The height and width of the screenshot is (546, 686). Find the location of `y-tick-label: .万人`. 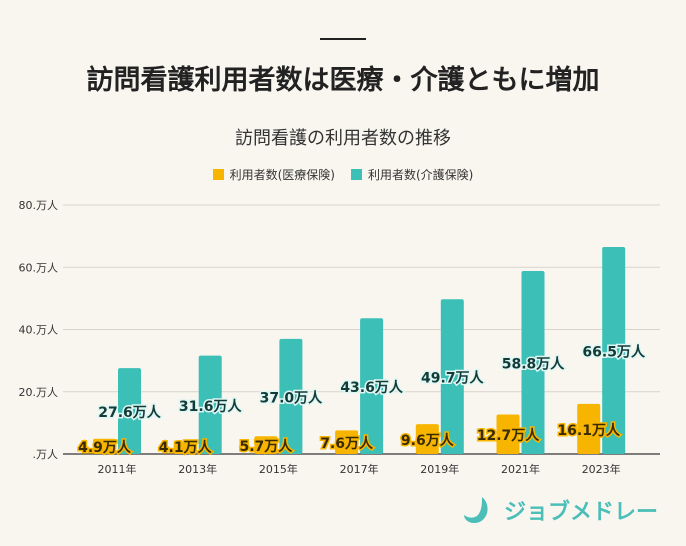

y-tick-label: .万人 is located at coordinates (46, 454).